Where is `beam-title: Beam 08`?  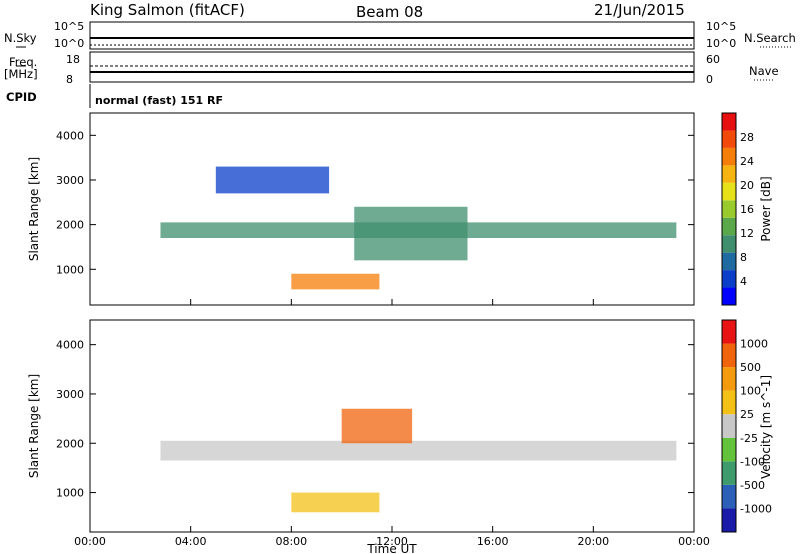
beam-title: Beam 08 is located at coordinates (390, 12).